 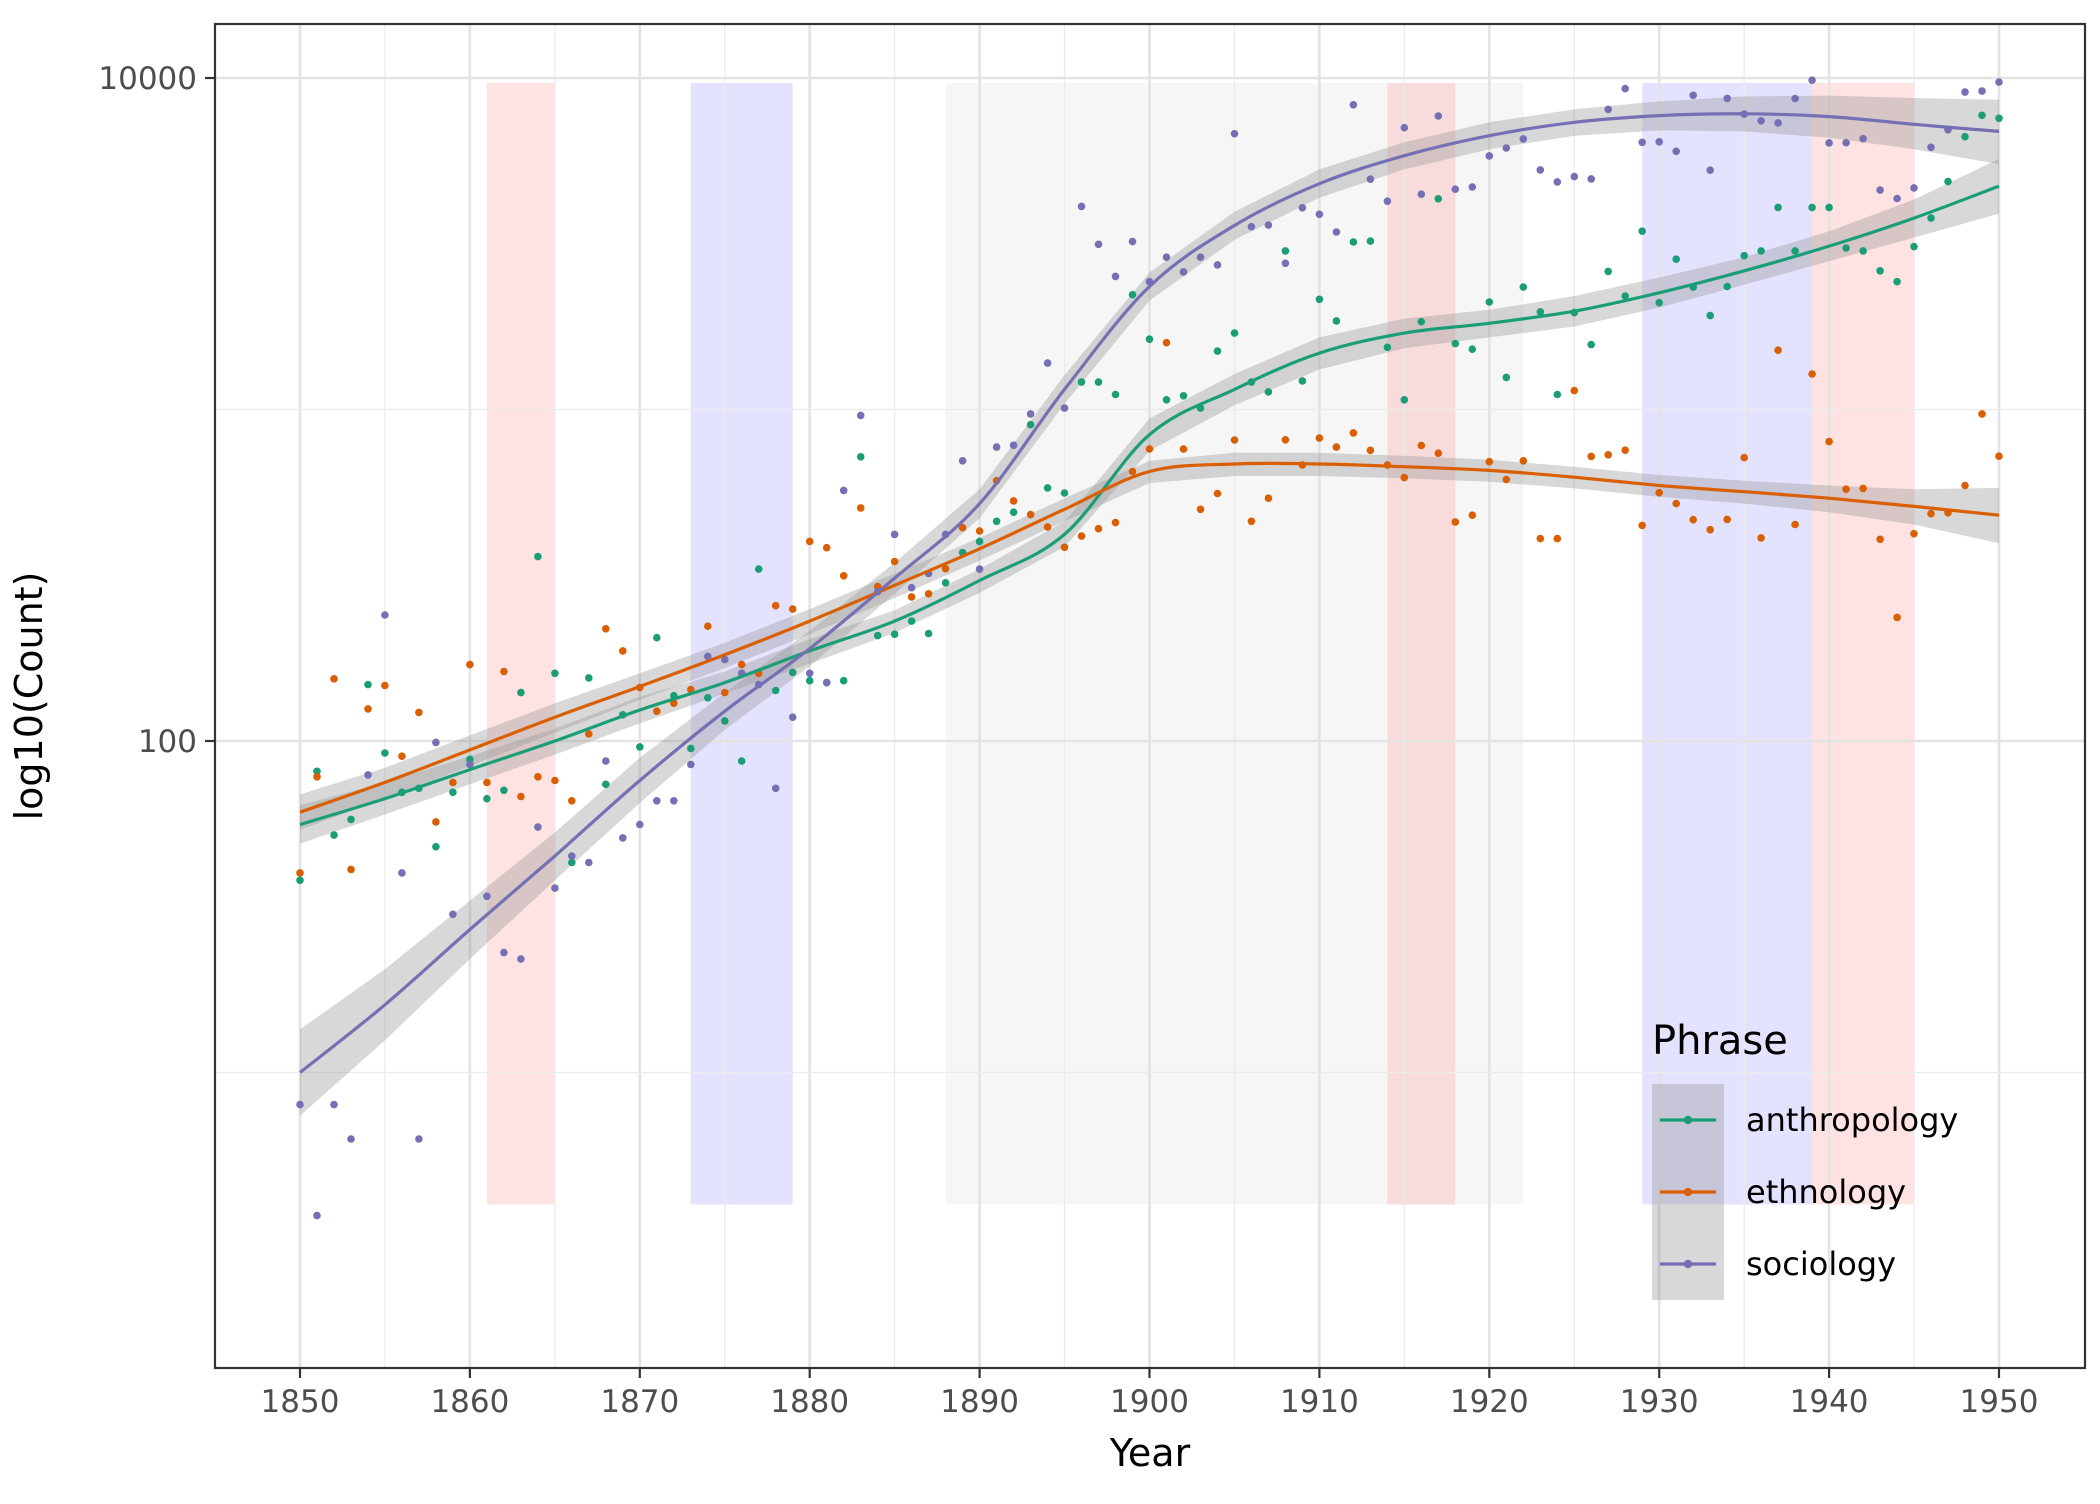 What do you see at coordinates (979, 1402) in the screenshot?
I see `x-tick-label: 1890` at bounding box center [979, 1402].